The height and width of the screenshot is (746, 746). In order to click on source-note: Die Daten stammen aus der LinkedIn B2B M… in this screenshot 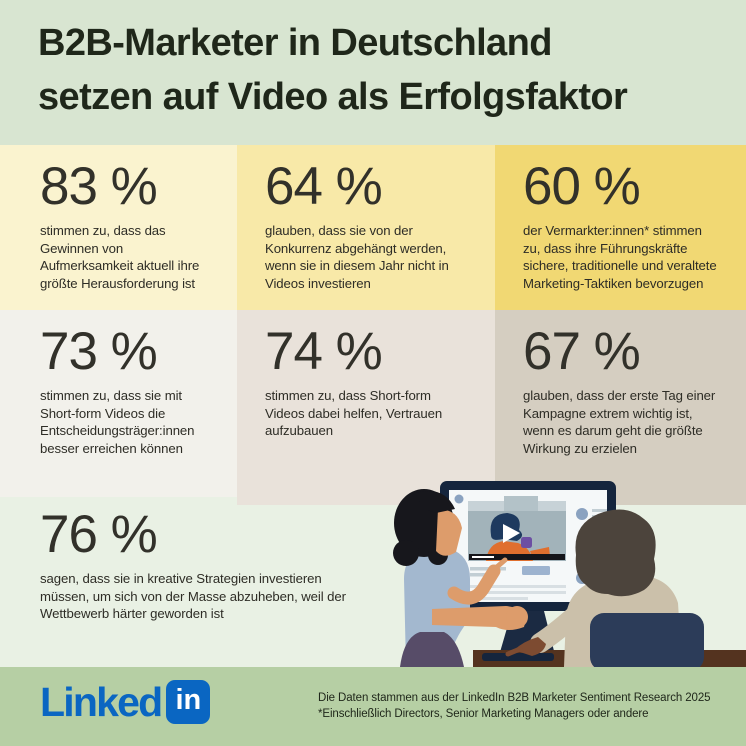, I will do `click(514, 706)`.